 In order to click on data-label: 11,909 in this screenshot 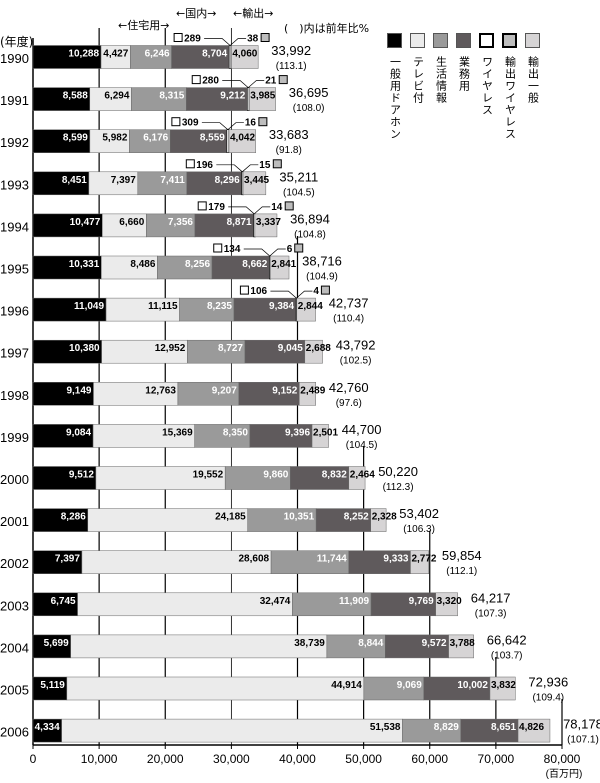, I will do `click(354, 601)`.